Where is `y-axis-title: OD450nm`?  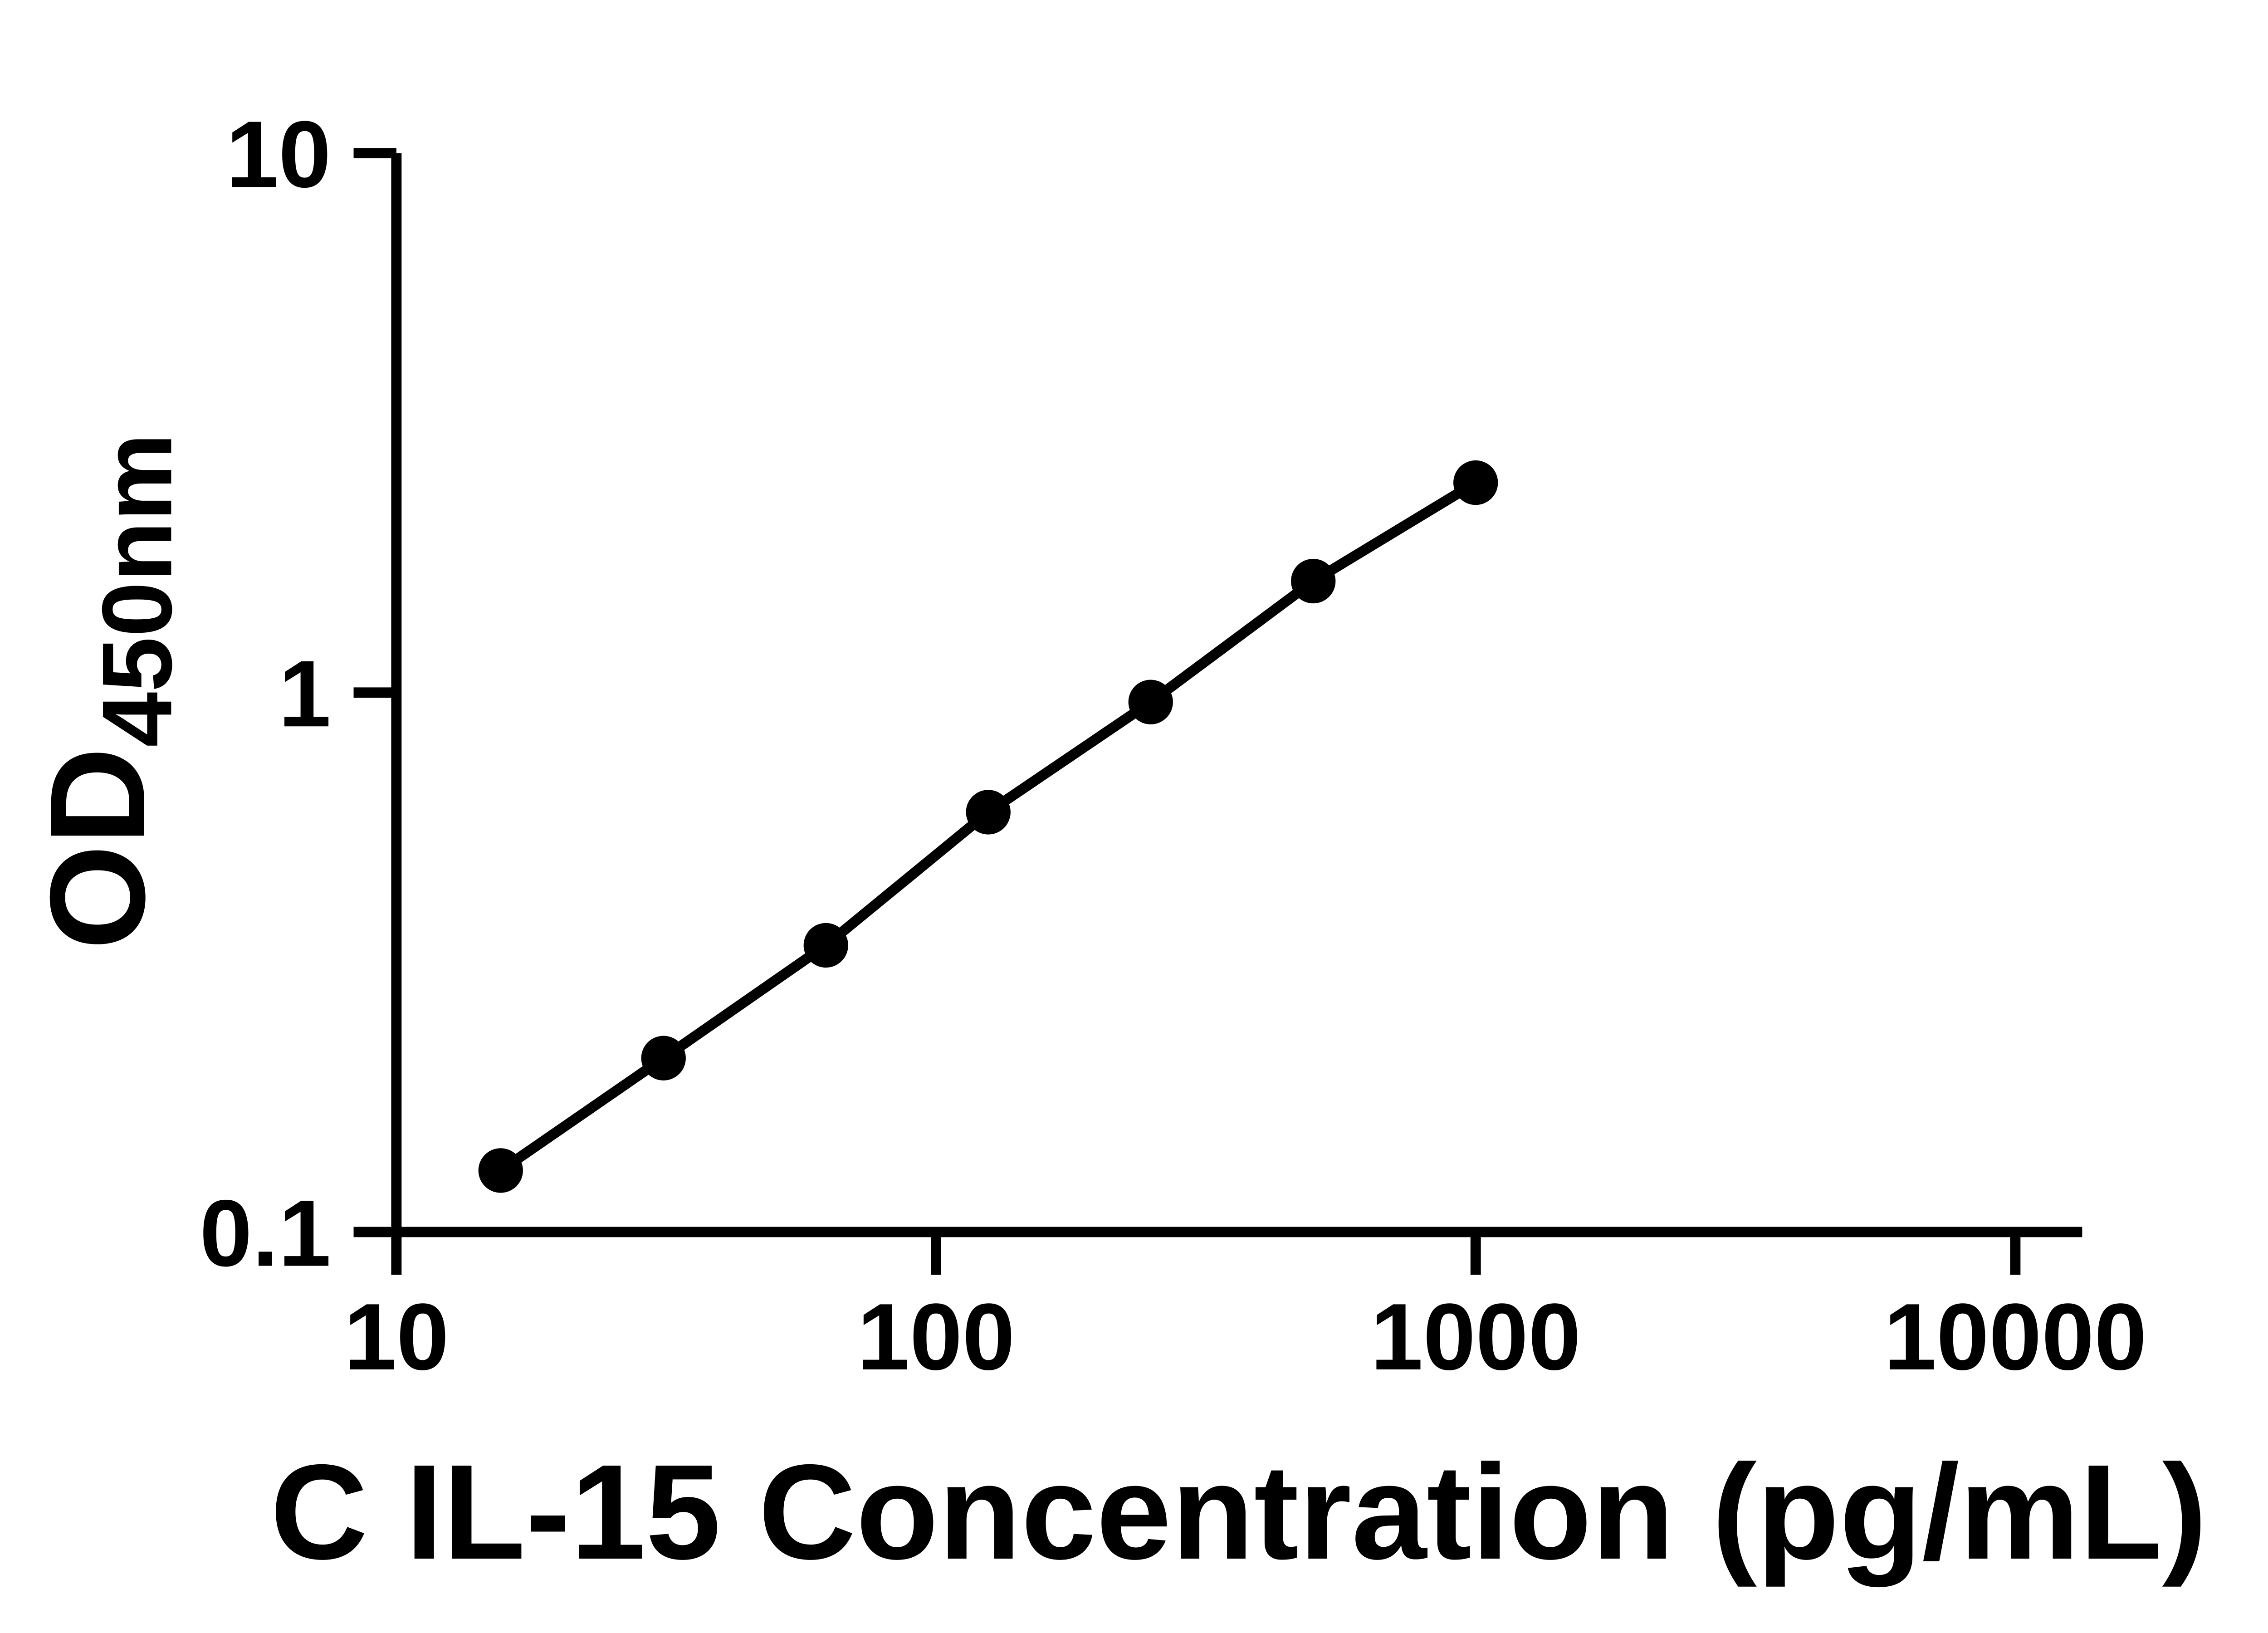
y-axis-title: OD450nm is located at coordinates (108, 691).